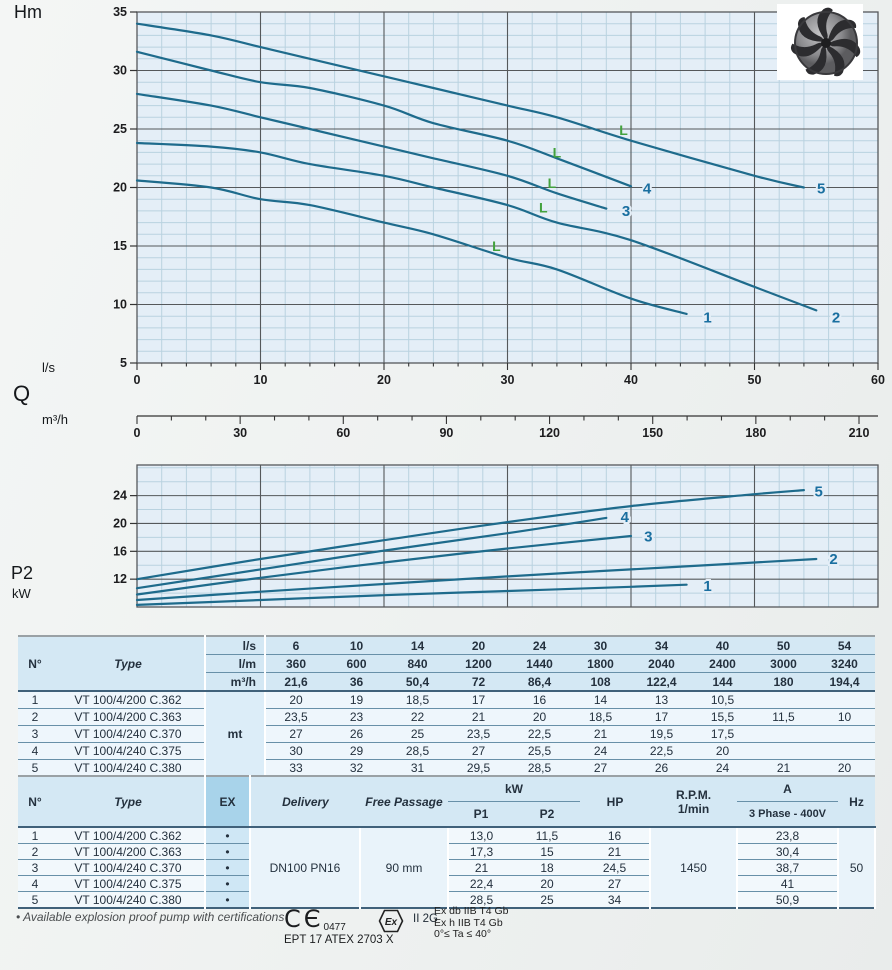 This screenshot has height=970, width=892. Describe the element at coordinates (844, 645) in the screenshot. I see `flow-header-cell: 54` at that location.